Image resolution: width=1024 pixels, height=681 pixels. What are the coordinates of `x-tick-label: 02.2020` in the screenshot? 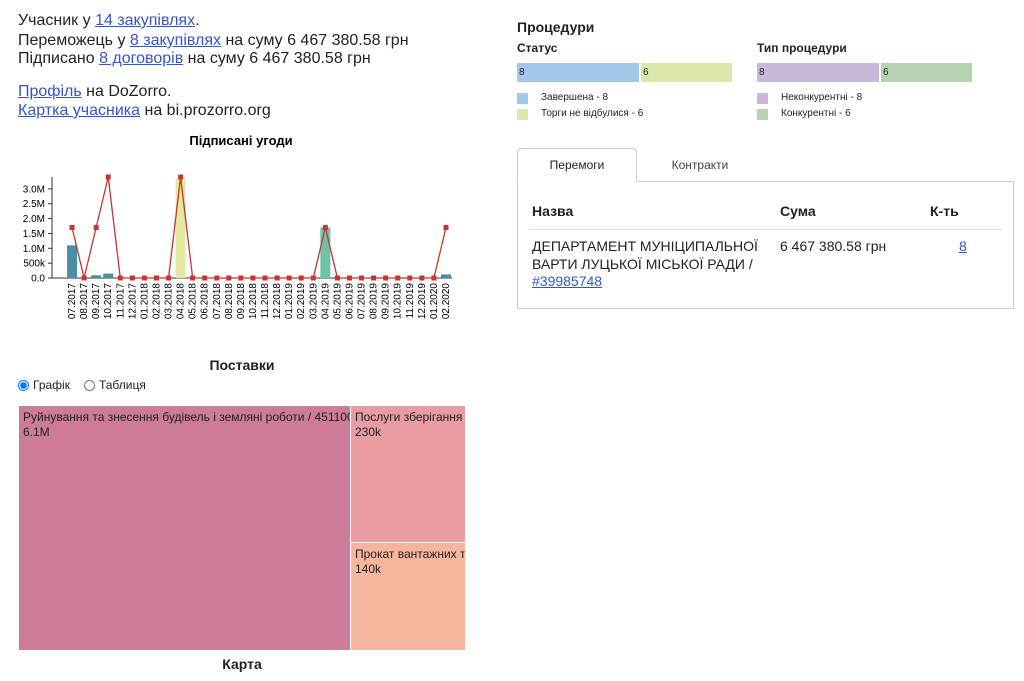 It's located at (446, 301).